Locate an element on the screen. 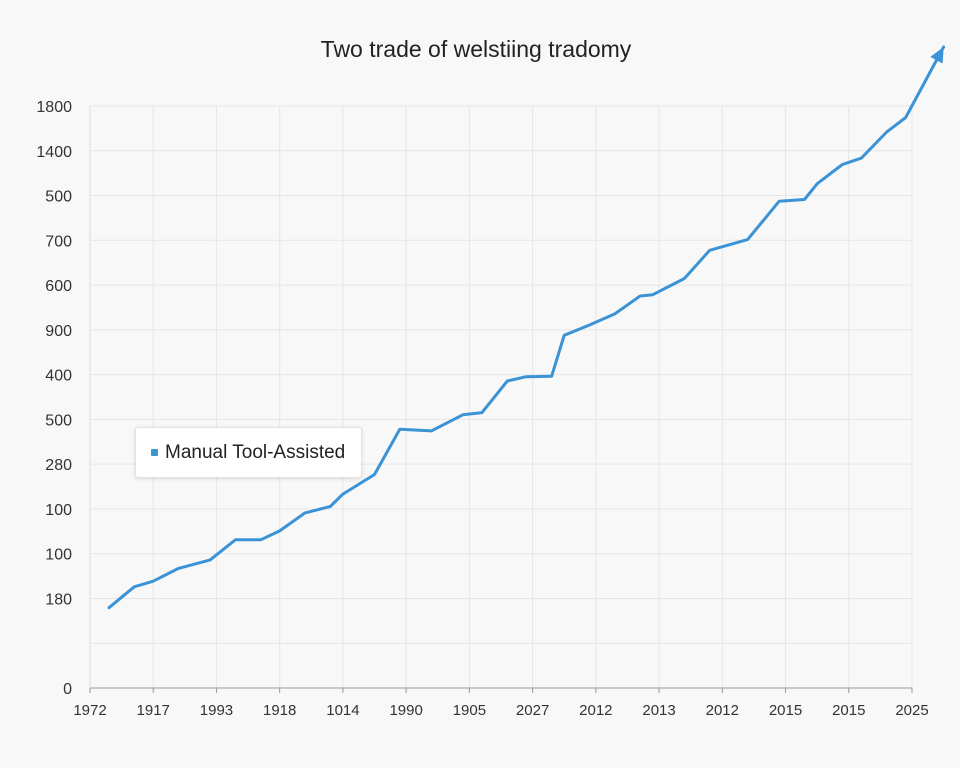 This screenshot has width=960, height=768. chart-title: Two trade of welstiing tradomy is located at coordinates (476, 49).